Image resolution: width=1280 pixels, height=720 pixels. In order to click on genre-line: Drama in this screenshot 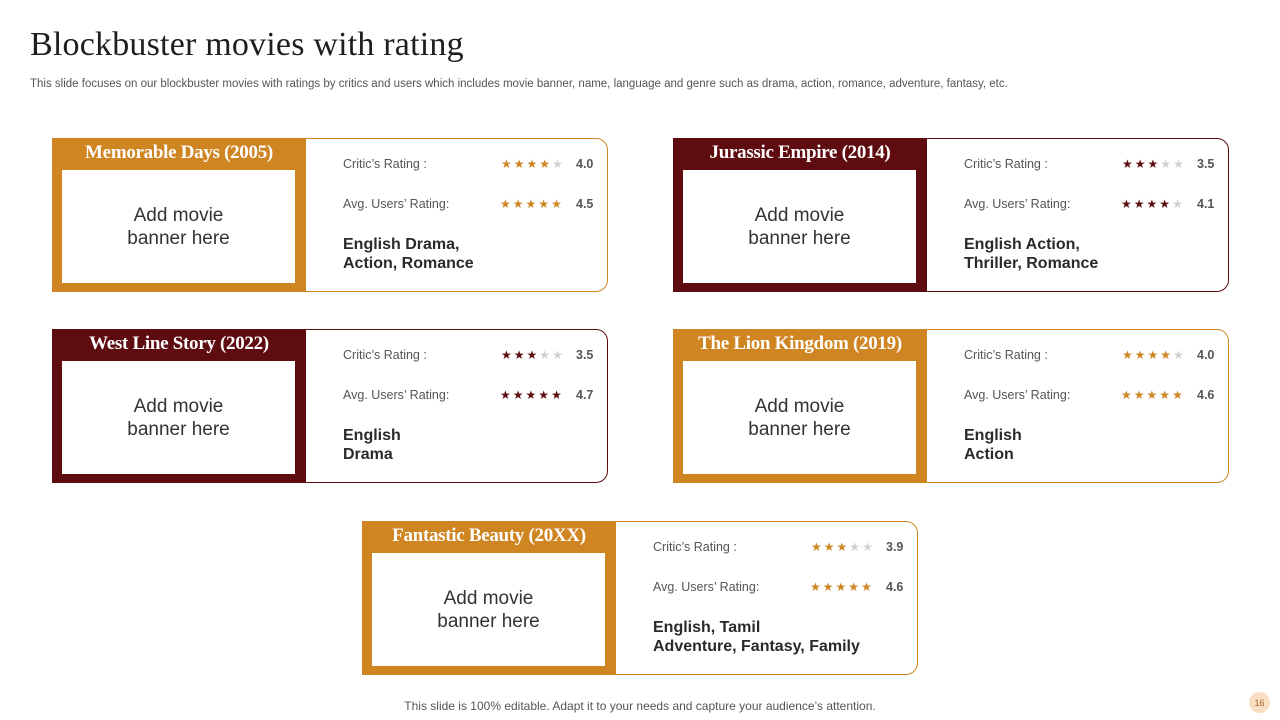, I will do `click(368, 454)`.